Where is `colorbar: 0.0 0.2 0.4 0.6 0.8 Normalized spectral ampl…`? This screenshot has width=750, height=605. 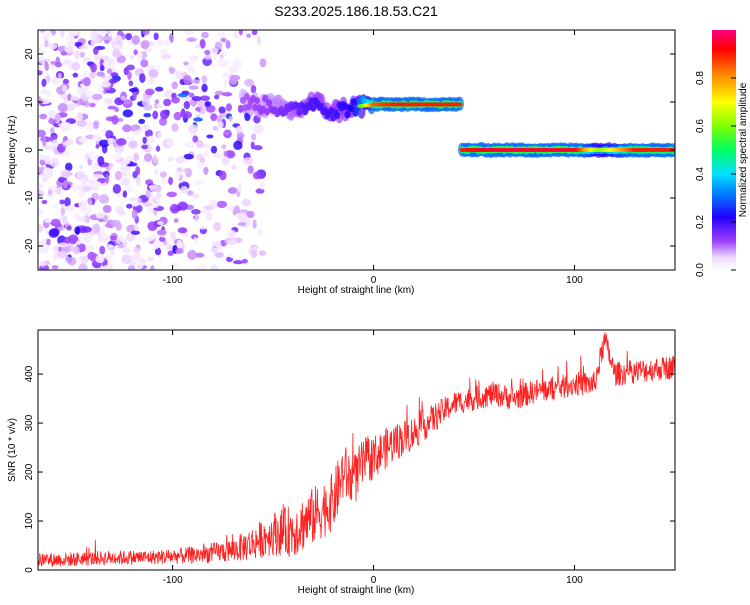
colorbar: 0.0 0.2 0.4 0.6 0.8 Normalized spectral ampl… is located at coordinates (722, 153).